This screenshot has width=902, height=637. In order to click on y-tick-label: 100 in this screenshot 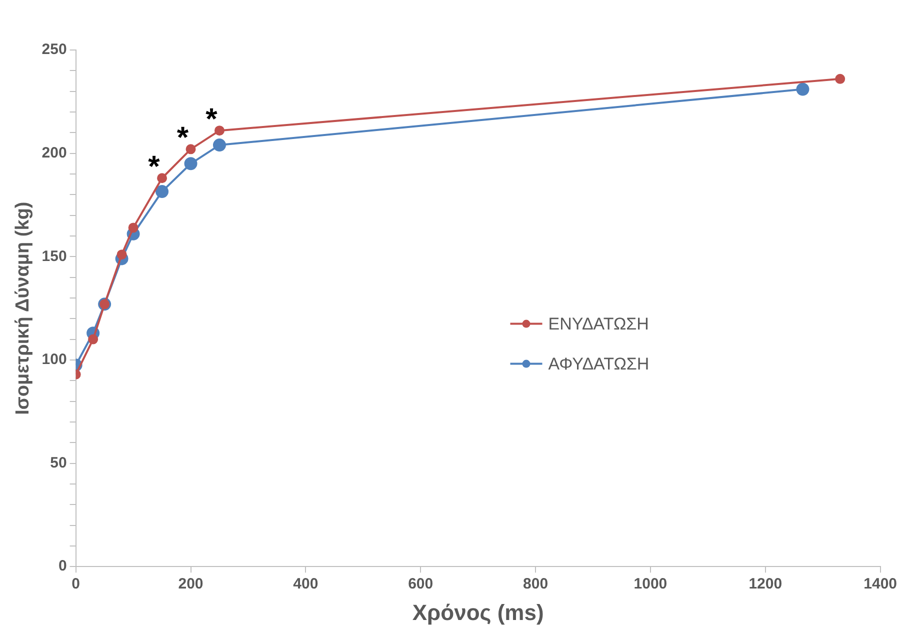, I will do `click(54, 359)`.